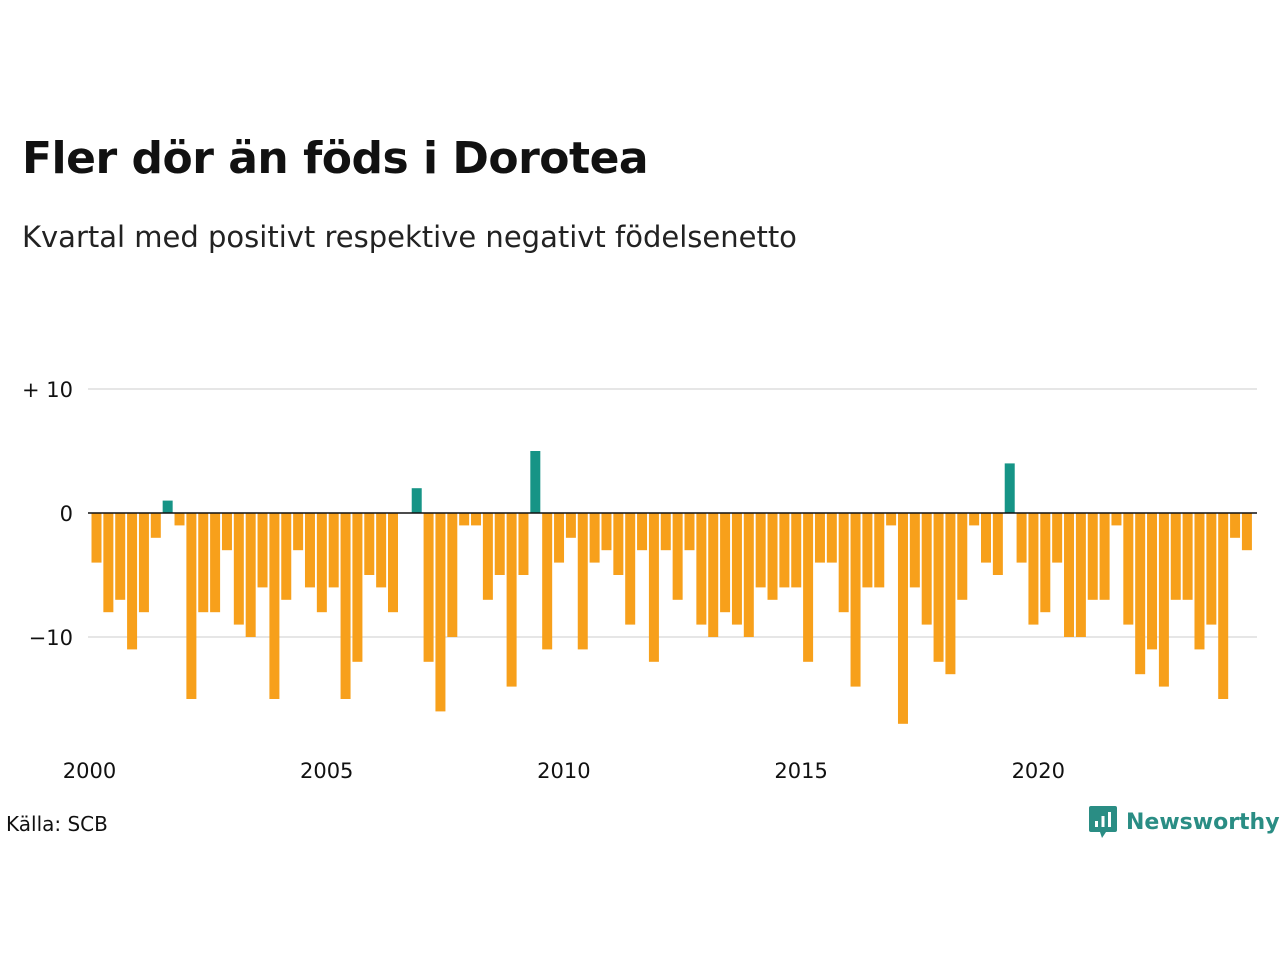 The image size is (1280, 960). What do you see at coordinates (57, 824) in the screenshot?
I see `source-note: Källa: SCB` at bounding box center [57, 824].